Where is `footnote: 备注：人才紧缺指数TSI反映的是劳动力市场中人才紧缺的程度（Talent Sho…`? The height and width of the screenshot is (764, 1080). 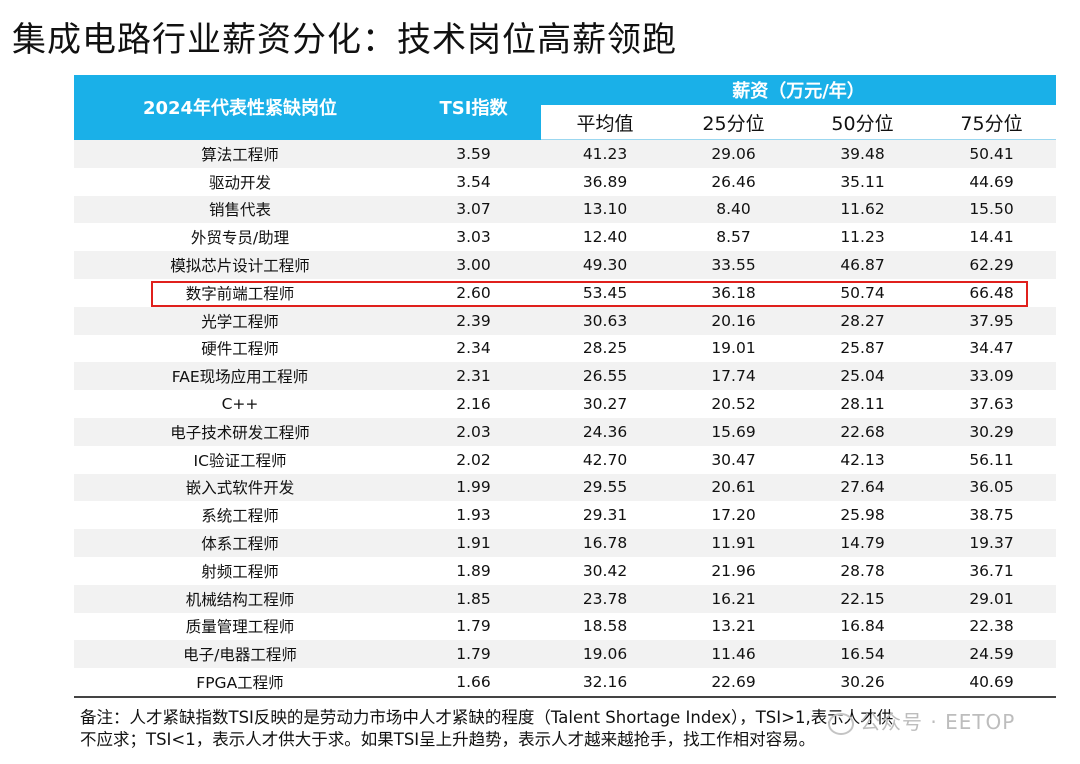
footnote: 备注：人才紧缺指数TSI反映的是劳动力市场中人才紧缺的程度（Talent Sho… is located at coordinates (560, 729).